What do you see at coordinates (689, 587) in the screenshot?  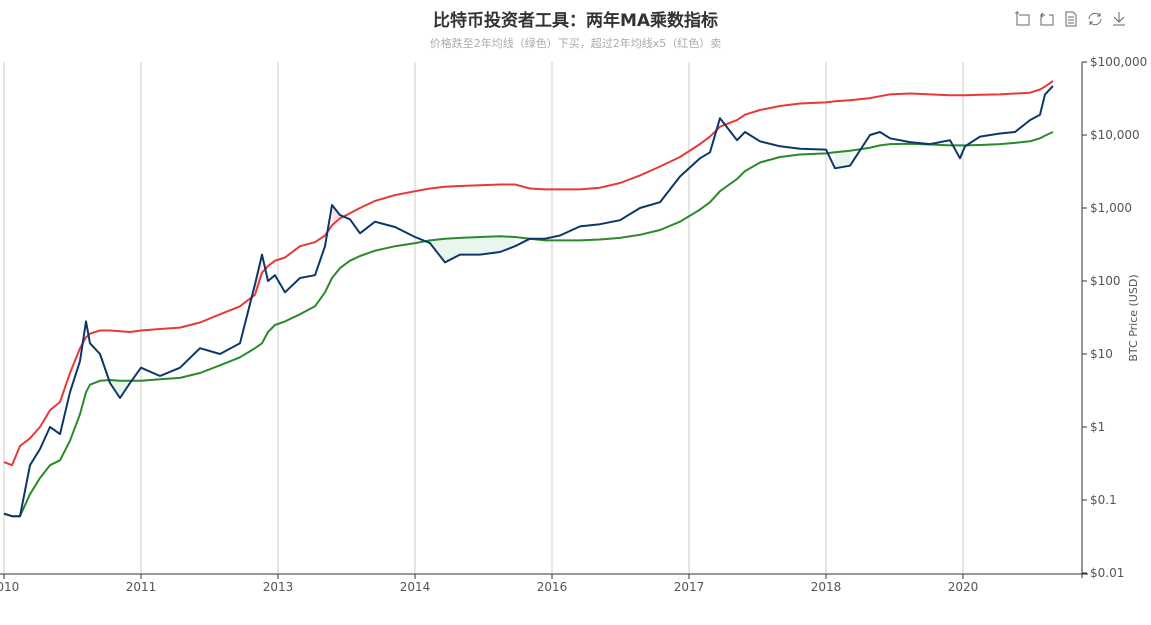 I see `x-tick-label: 2017` at bounding box center [689, 587].